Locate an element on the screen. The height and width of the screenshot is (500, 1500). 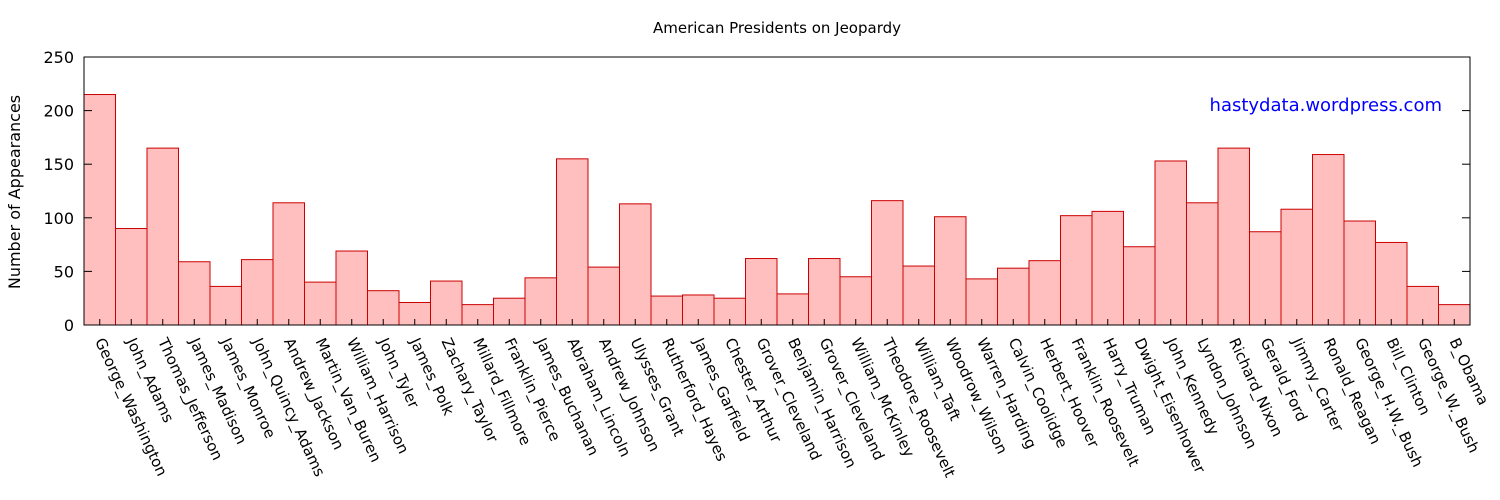
y-axis-label: Number of Appearances is located at coordinates (14, 192).